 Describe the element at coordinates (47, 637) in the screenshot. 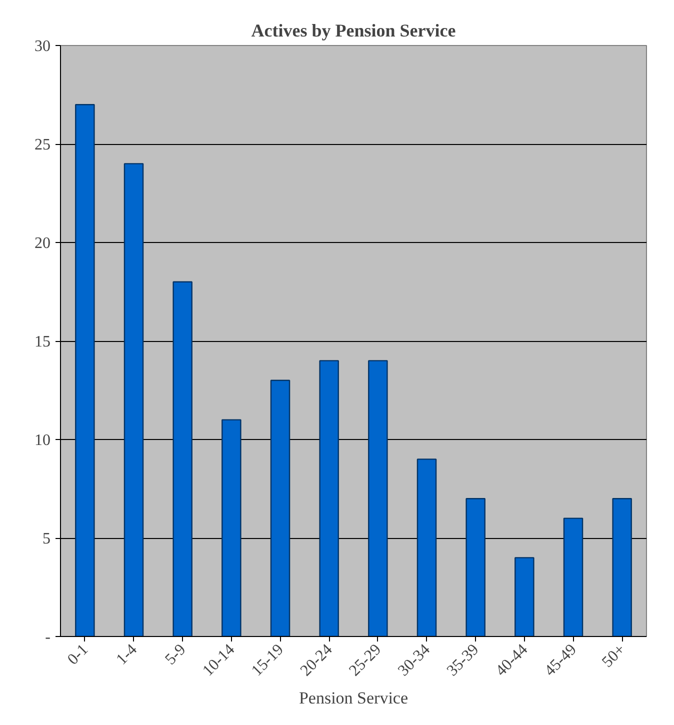

I see `y-tick-label: -` at that location.